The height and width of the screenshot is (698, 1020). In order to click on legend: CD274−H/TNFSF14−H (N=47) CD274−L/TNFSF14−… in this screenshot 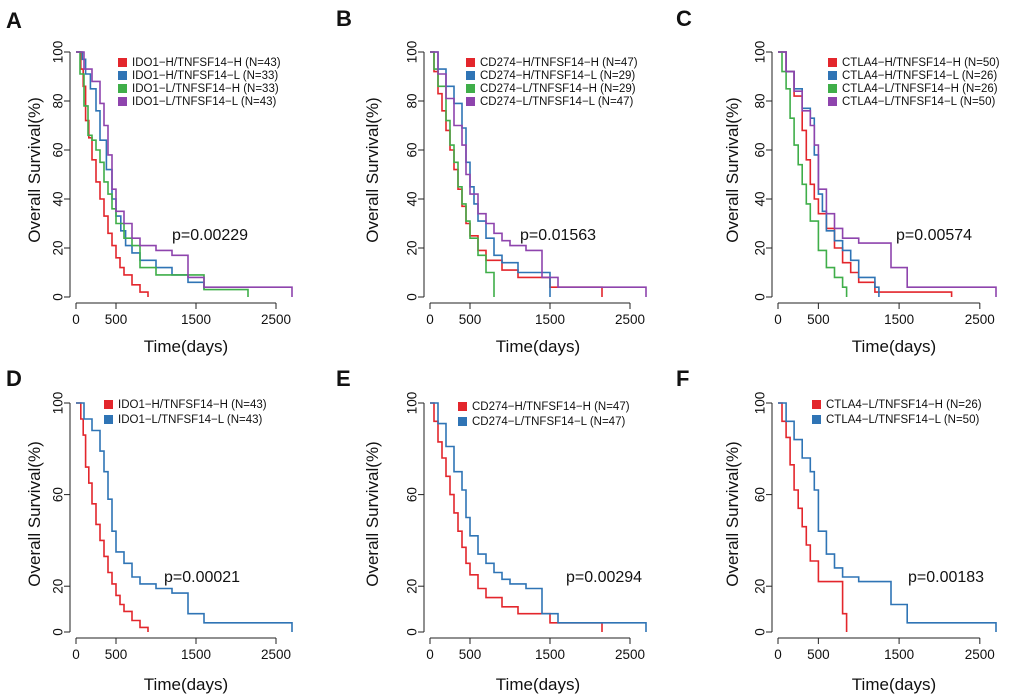, I will do `click(544, 414)`.